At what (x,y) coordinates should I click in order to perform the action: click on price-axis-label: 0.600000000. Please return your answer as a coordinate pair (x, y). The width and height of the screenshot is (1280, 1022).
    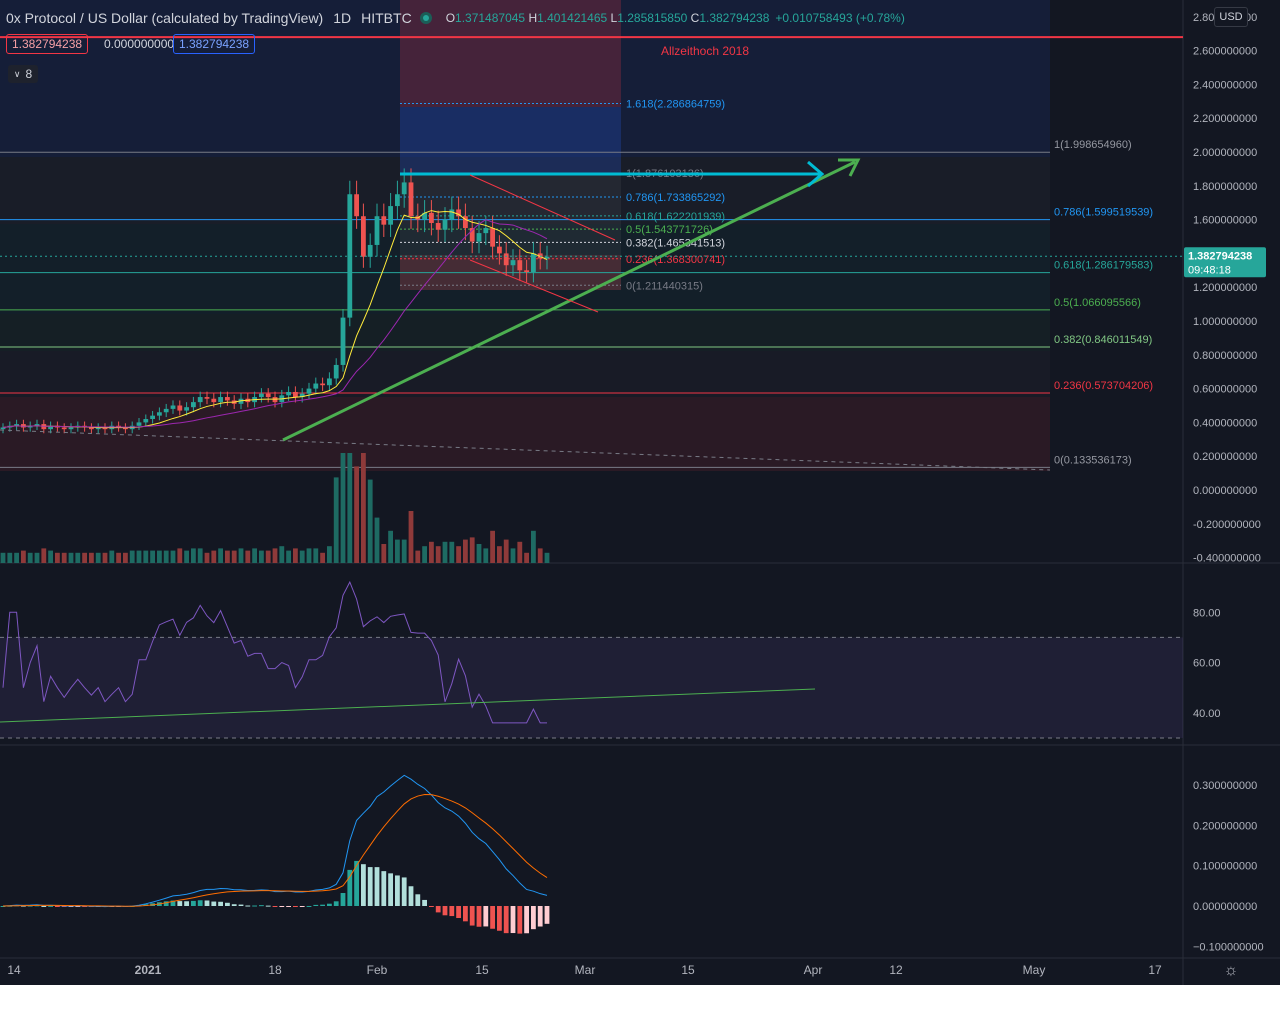
    Looking at the image, I should click on (1225, 390).